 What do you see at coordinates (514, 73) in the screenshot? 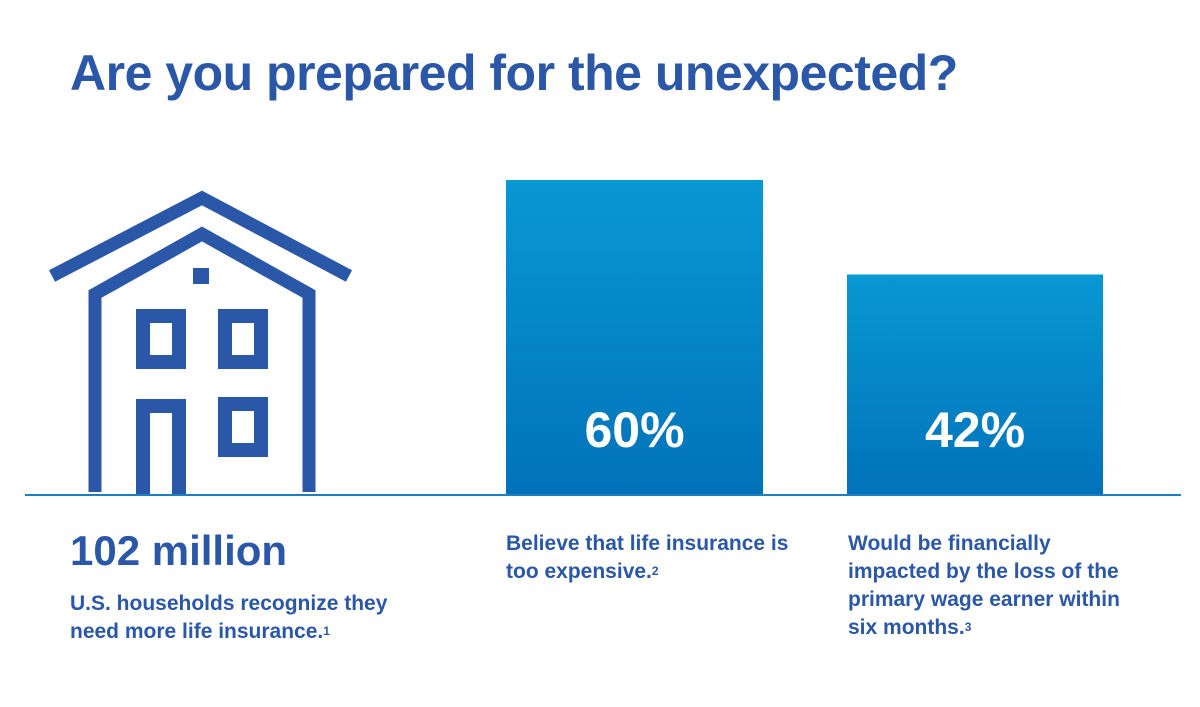
I see `page-title: Are you prepared for the unexpected?` at bounding box center [514, 73].